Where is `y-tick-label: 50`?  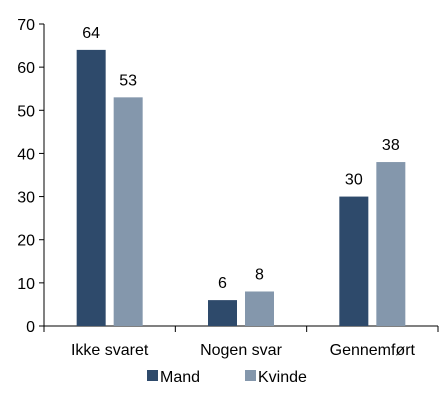
y-tick-label: 50 is located at coordinates (26, 111).